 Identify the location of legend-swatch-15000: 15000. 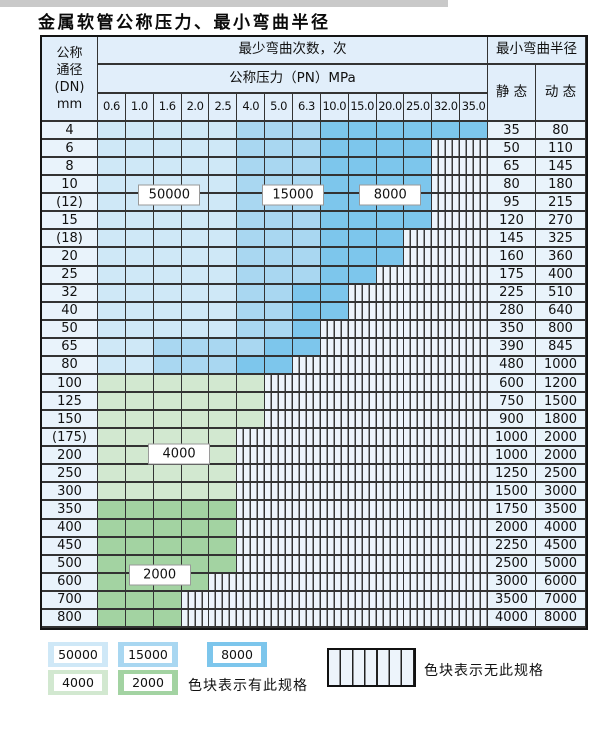
(148, 654).